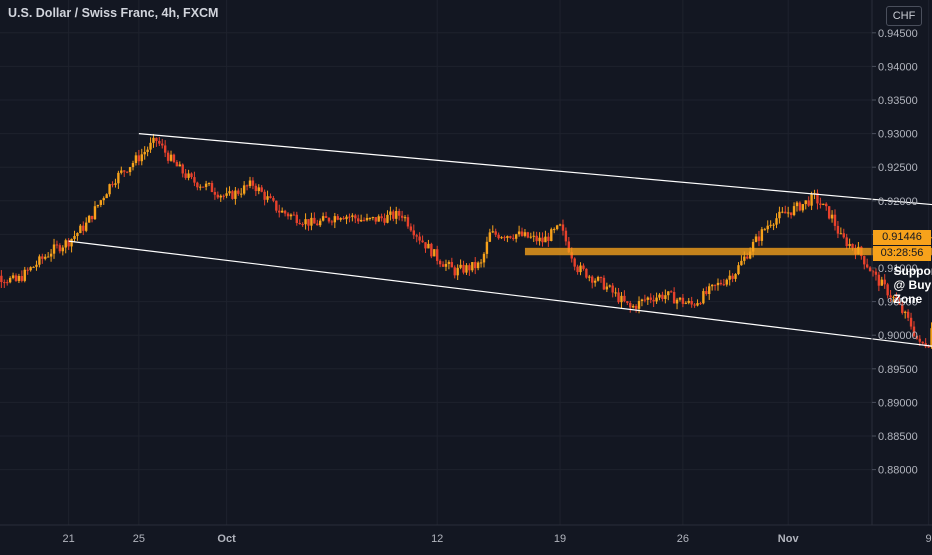  What do you see at coordinates (69, 539) in the screenshot?
I see `x-tick-label: 21` at bounding box center [69, 539].